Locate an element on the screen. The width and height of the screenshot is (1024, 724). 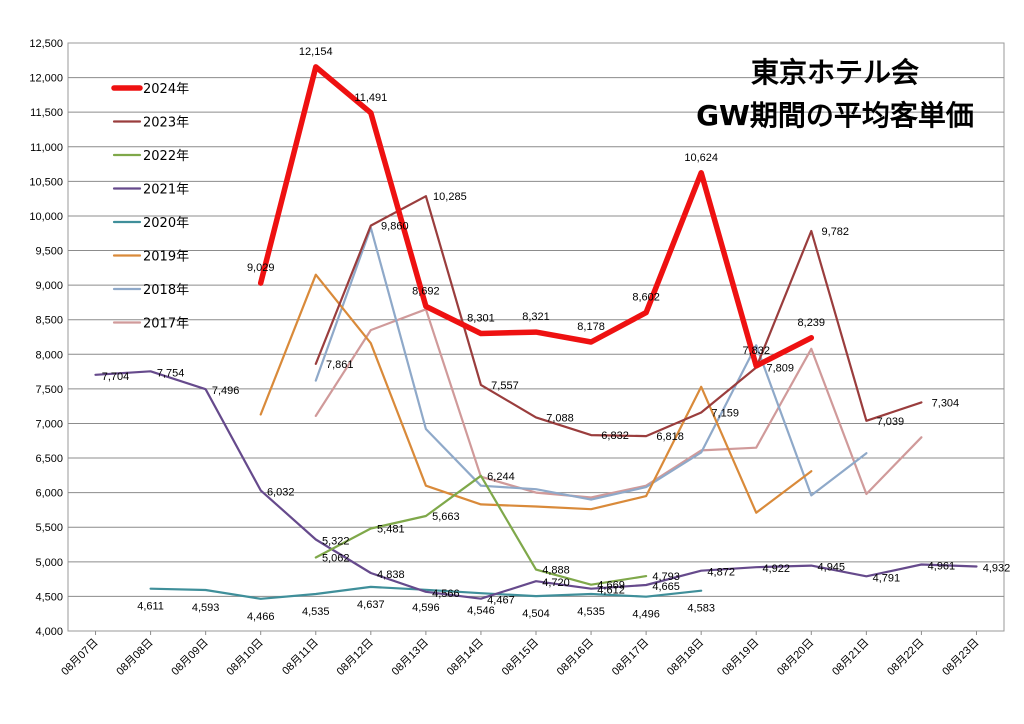
series-line-2020年 is located at coordinates (426, 592).